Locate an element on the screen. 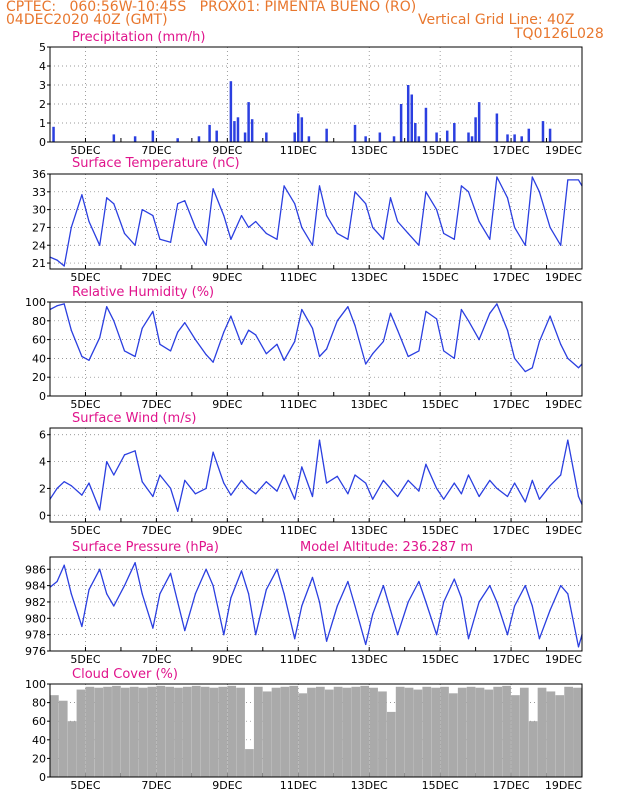 The image size is (618, 800). y-tick-label: 60 is located at coordinates (39, 721).